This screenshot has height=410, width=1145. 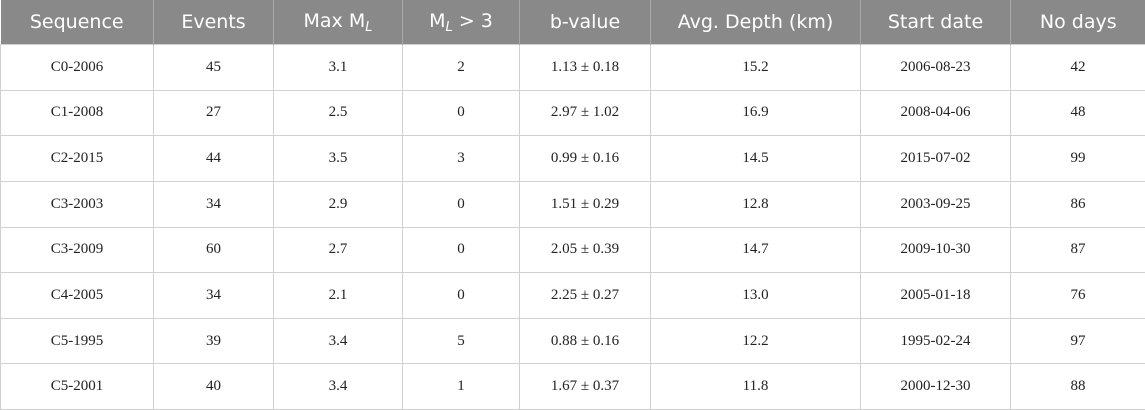 What do you see at coordinates (1077, 386) in the screenshot?
I see `table-cell: 88` at bounding box center [1077, 386].